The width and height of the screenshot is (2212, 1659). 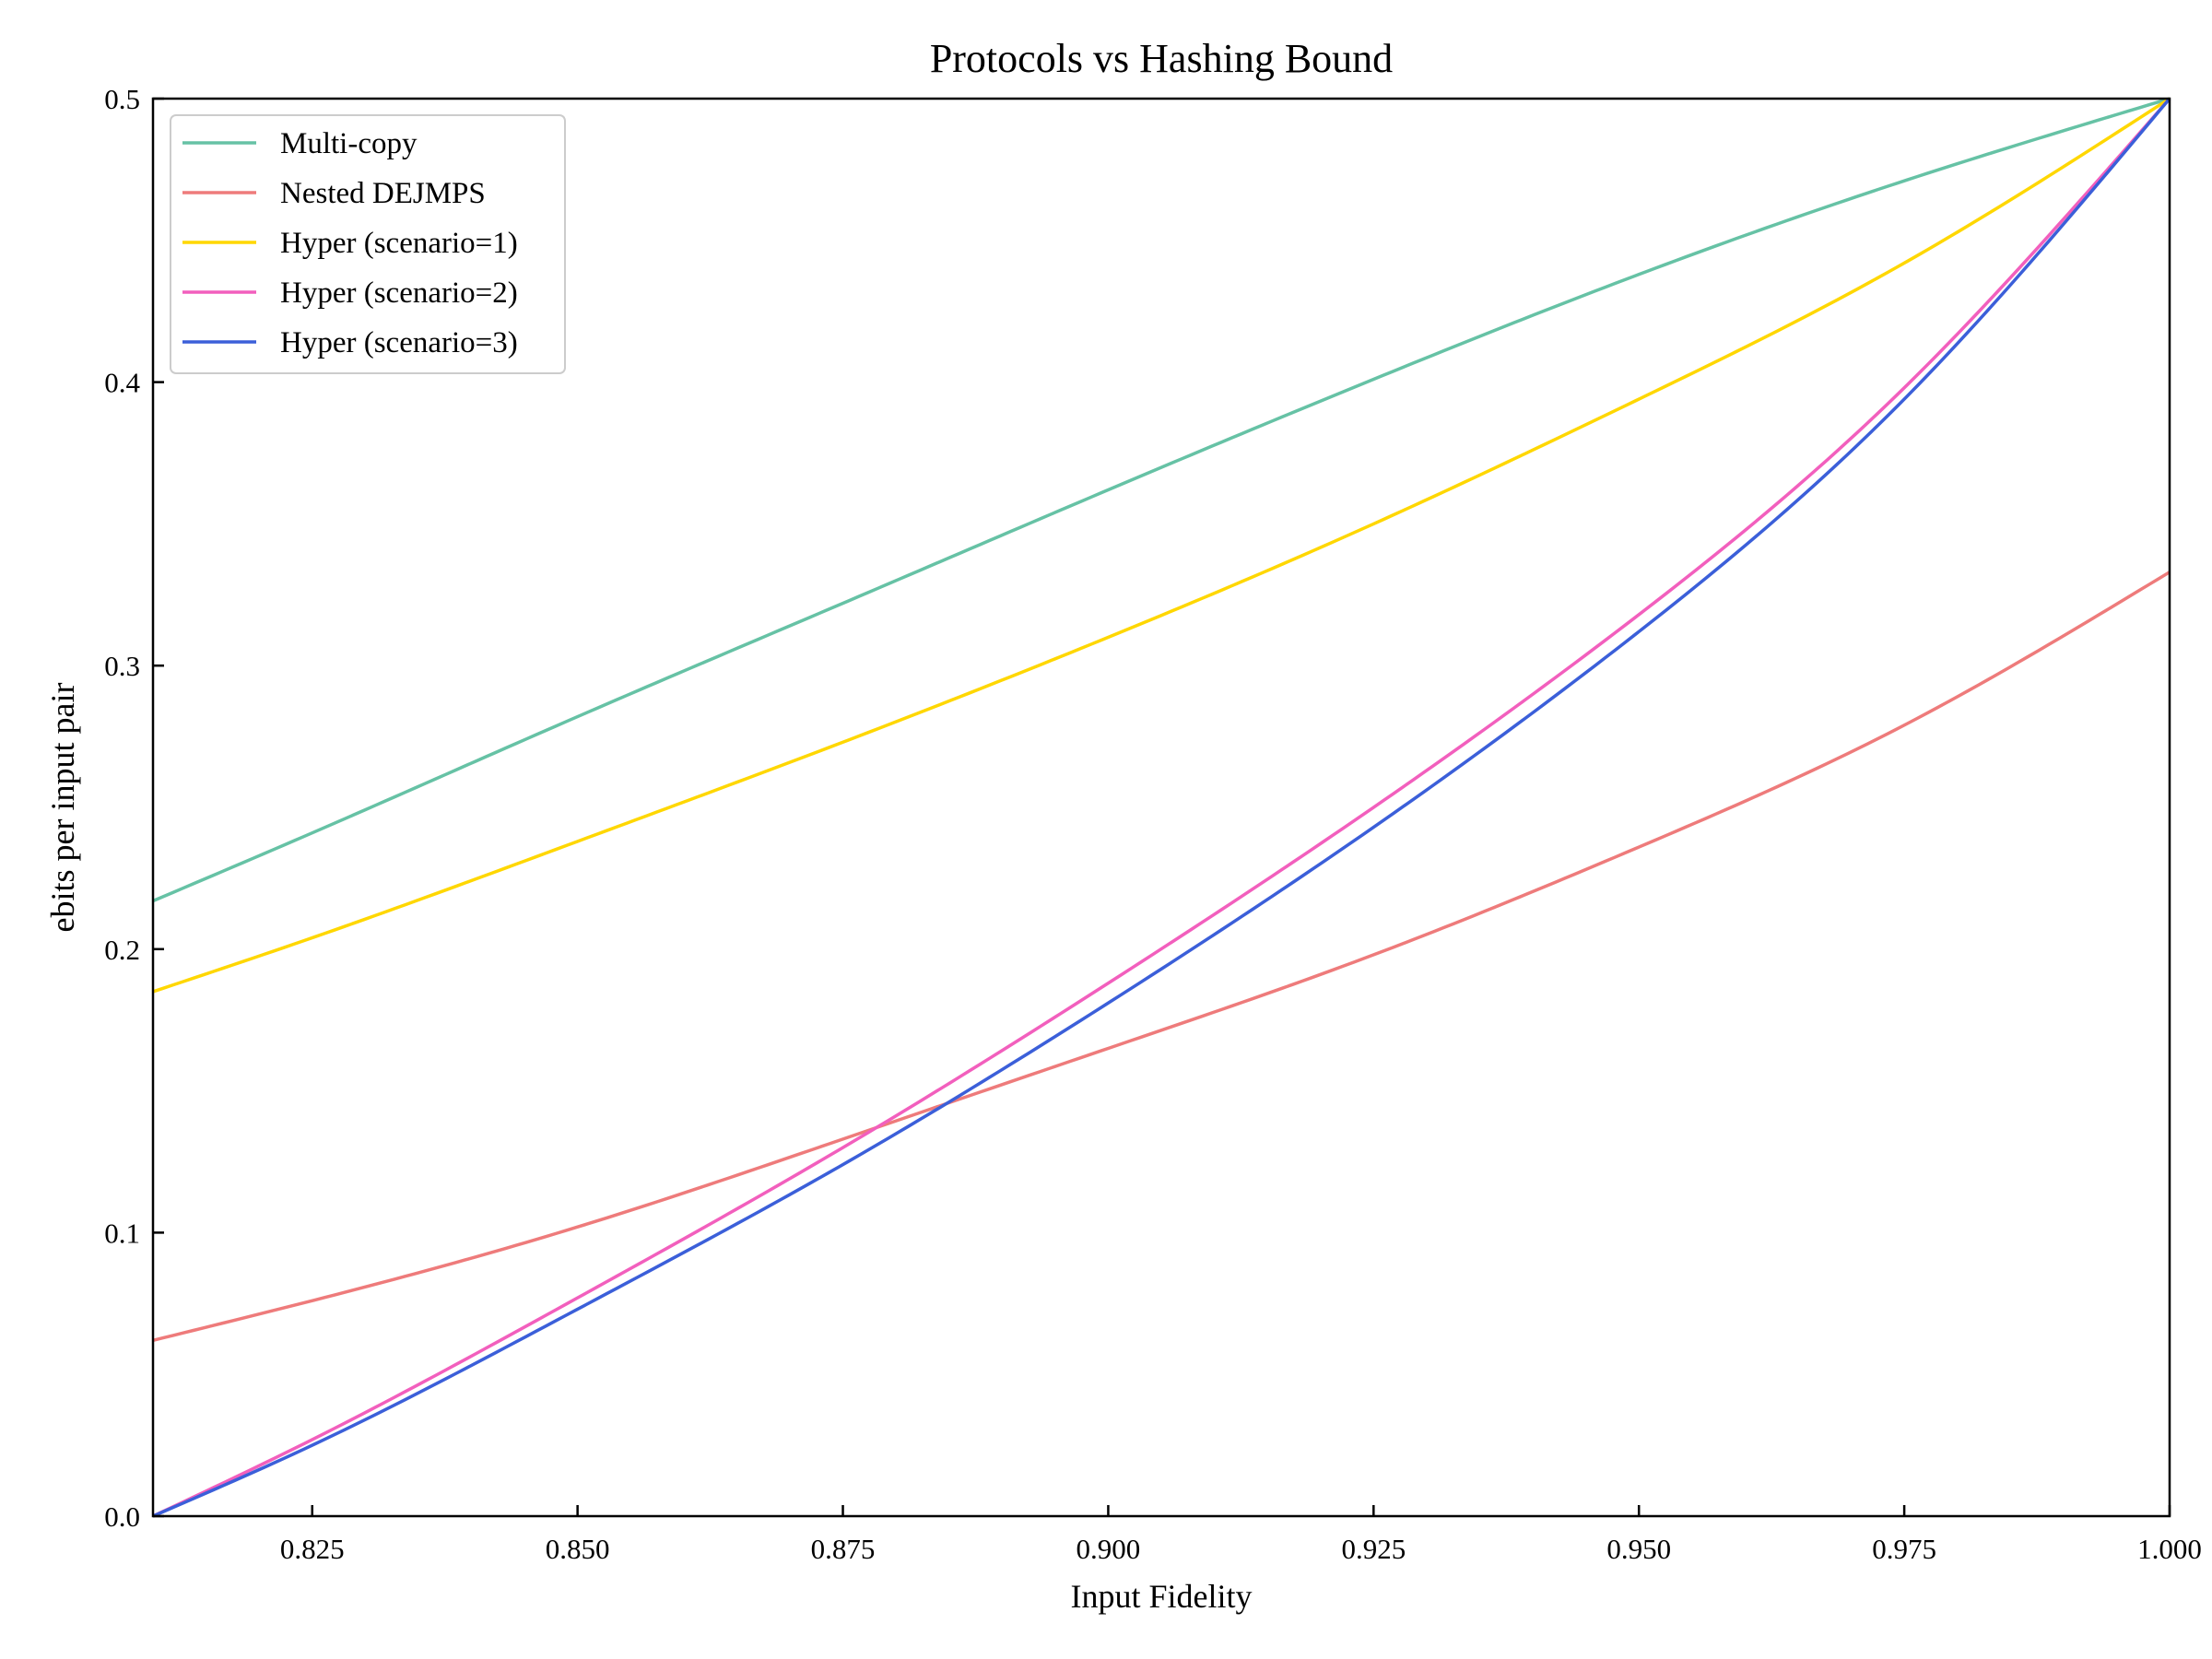 I want to click on y-axis-label: ebits per input pair, so click(x=62, y=808).